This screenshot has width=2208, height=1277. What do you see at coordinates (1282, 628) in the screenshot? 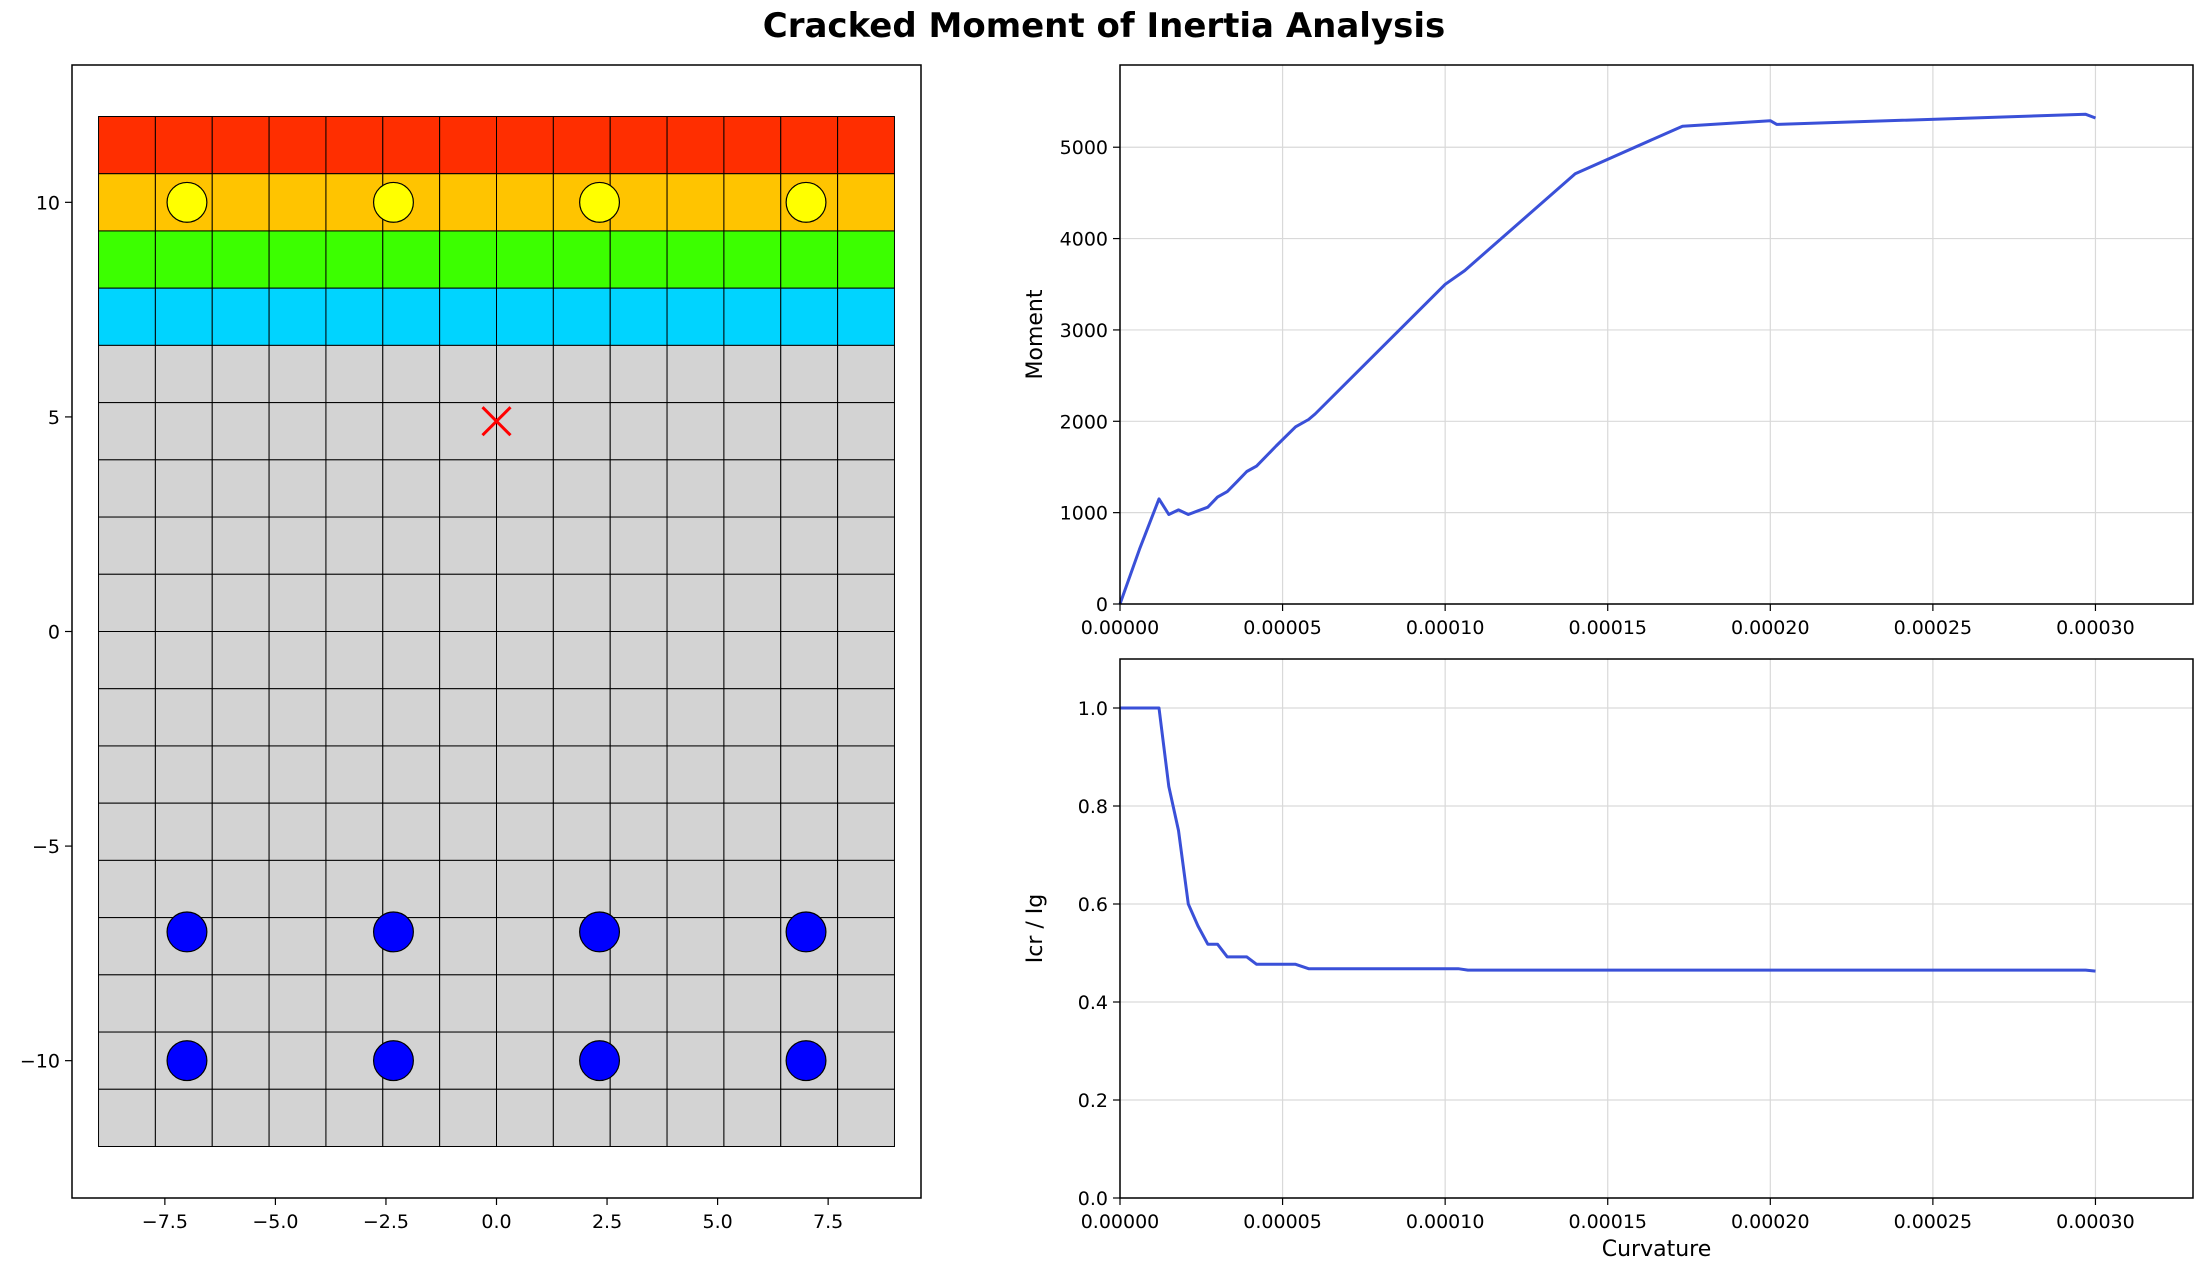
I see `x-tick-label: 0.00005` at bounding box center [1282, 628].